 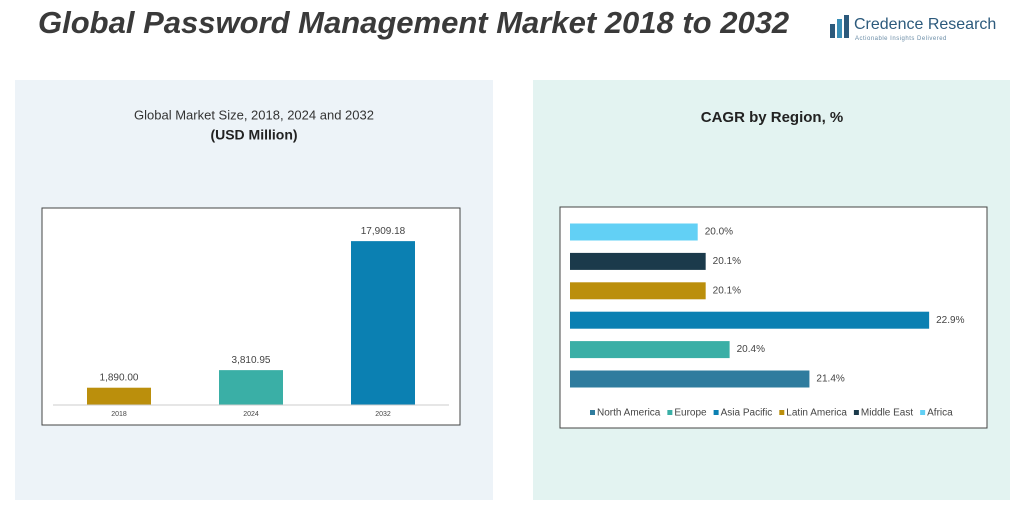 What do you see at coordinates (383, 414) in the screenshot?
I see `x-tick-label: 2032` at bounding box center [383, 414].